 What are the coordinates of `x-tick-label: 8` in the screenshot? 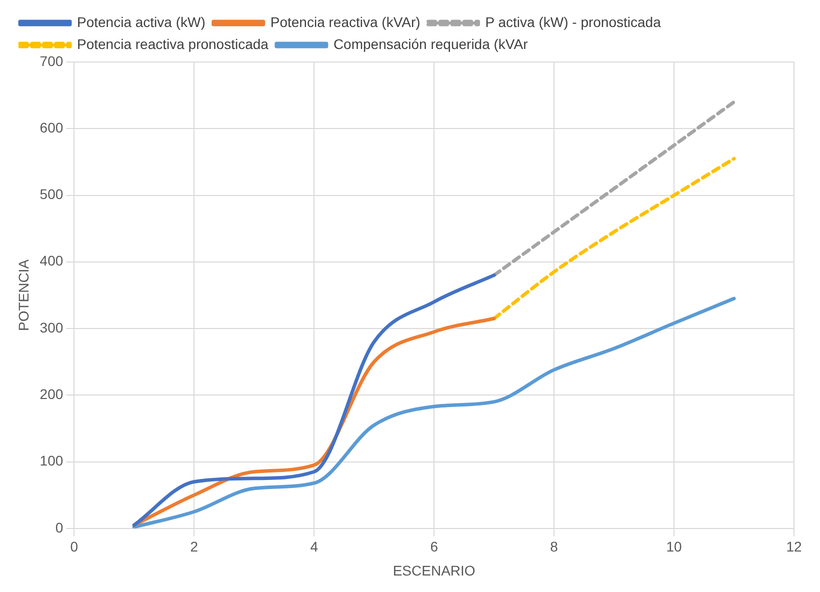 It's located at (554, 546).